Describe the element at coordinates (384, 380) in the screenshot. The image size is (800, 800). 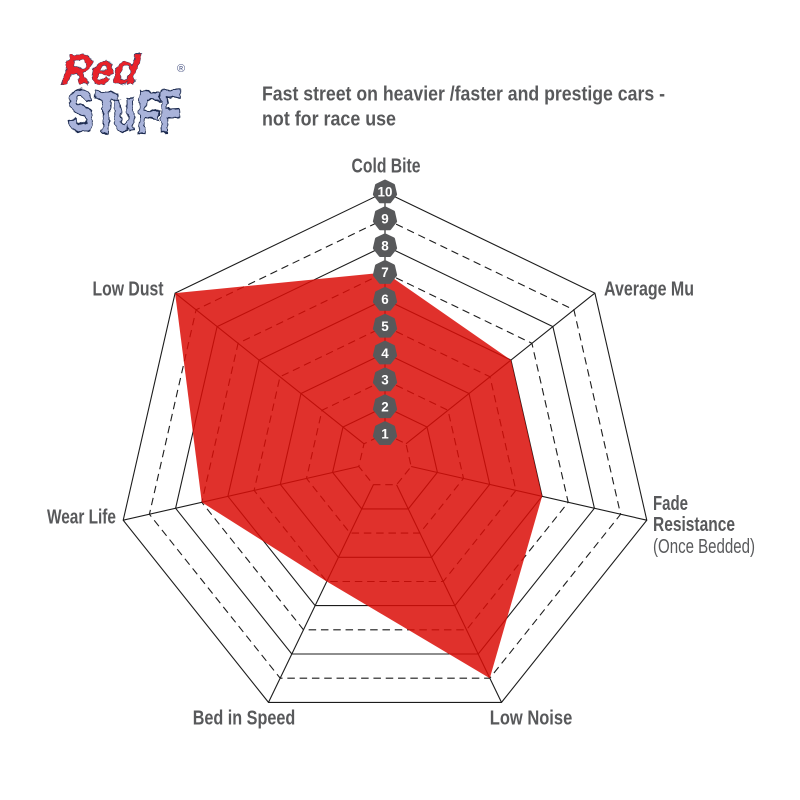
I see `svg-text: 3` at that location.